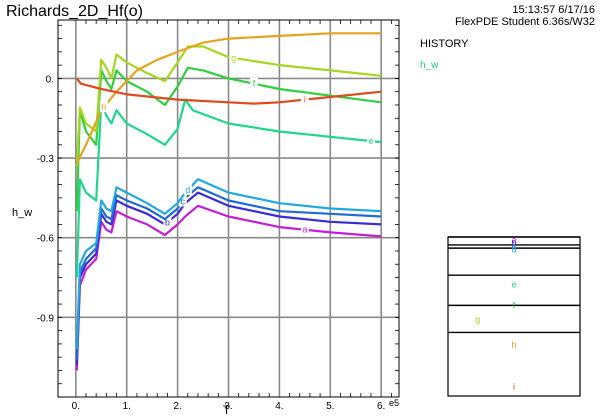 The image size is (603, 417). What do you see at coordinates (477, 320) in the screenshot?
I see `inset-marker-g: g` at bounding box center [477, 320].